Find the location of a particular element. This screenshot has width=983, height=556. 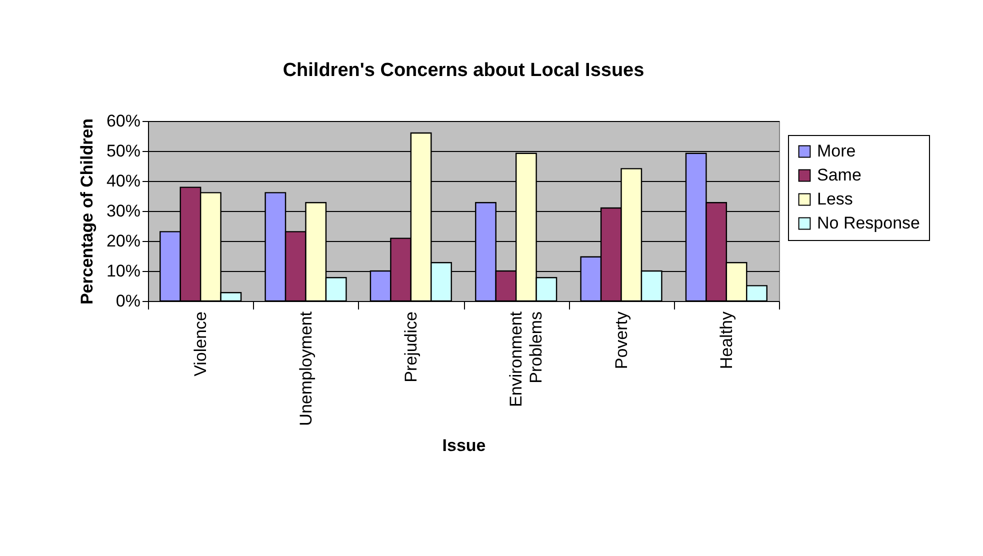

y-axis-title: Percentage of Children is located at coordinates (86, 211).